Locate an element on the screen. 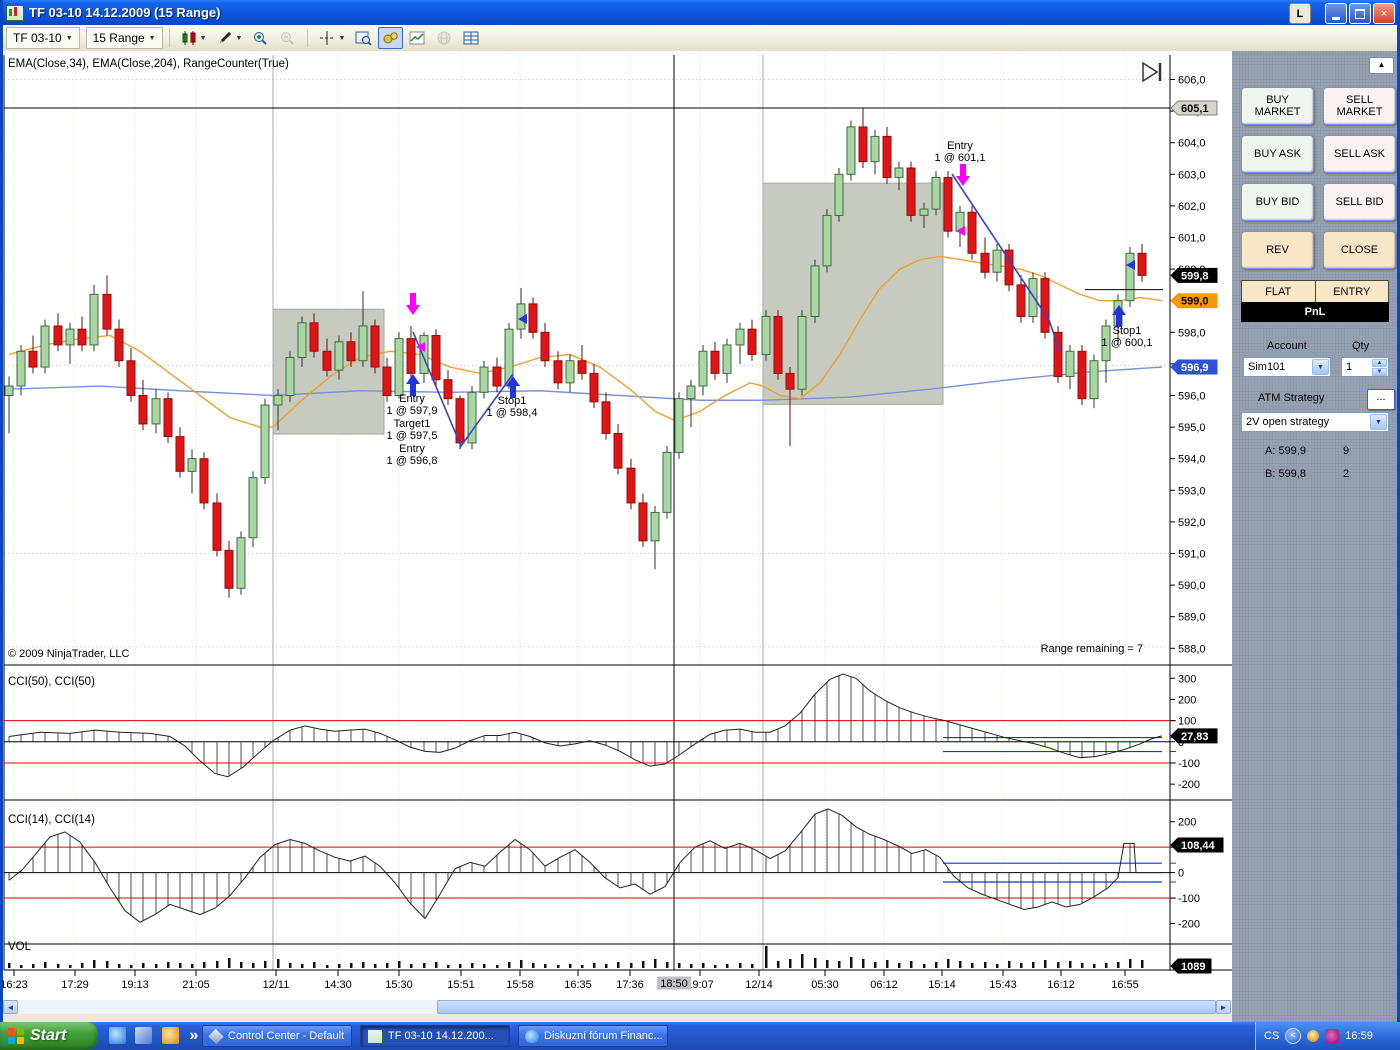  chart-trader-toggle is located at coordinates (391, 38).